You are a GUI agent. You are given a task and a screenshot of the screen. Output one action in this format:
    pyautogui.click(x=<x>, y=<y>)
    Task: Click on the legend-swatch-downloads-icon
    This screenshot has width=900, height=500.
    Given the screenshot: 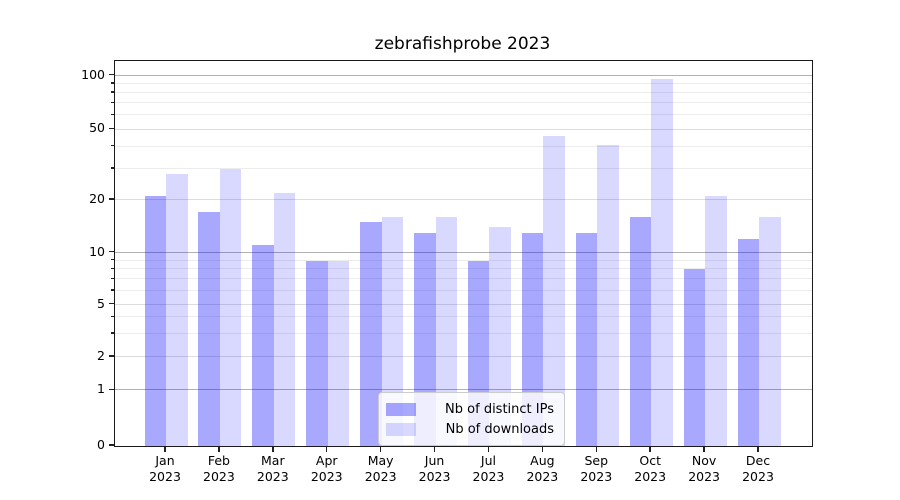 What is the action you would take?
    pyautogui.click(x=401, y=429)
    